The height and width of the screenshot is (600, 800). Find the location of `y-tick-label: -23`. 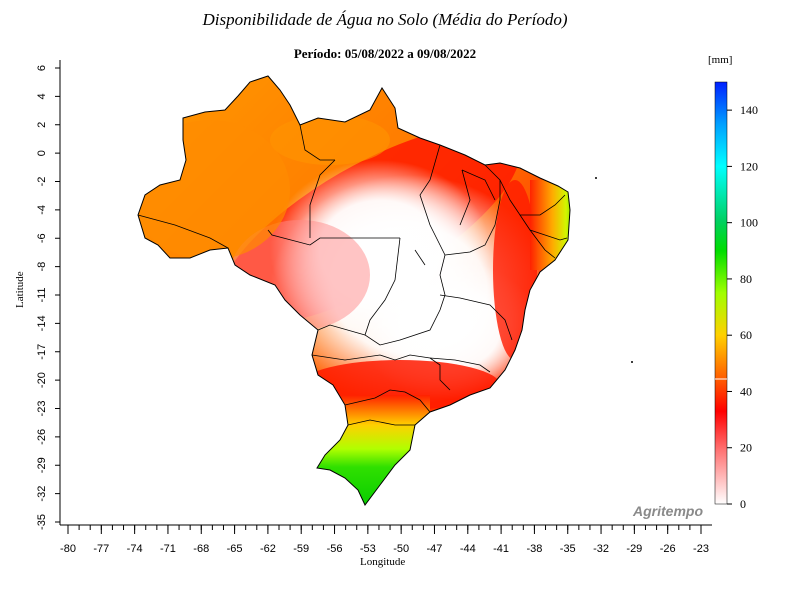

y-tick-label: -23 is located at coordinates (42, 409).